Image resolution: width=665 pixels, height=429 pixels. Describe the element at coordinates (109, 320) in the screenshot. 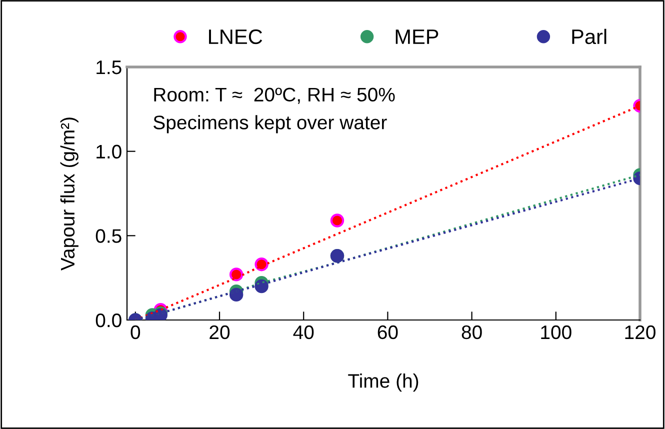

I see `y-tick-label: 0.0` at that location.